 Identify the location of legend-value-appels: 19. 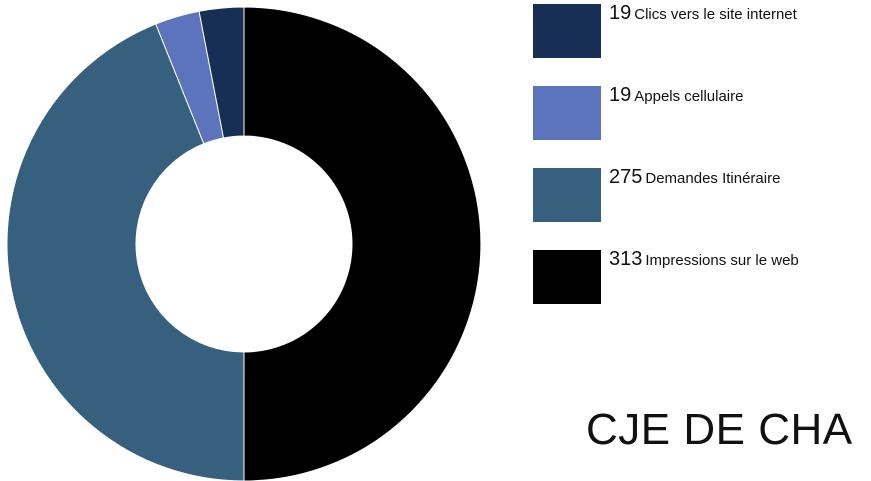
(620, 95).